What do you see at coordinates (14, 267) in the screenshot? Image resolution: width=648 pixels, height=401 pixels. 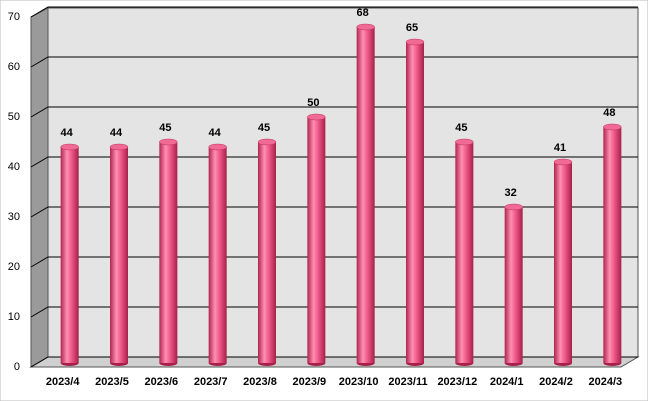 I see `y-tick-label: 20` at bounding box center [14, 267].